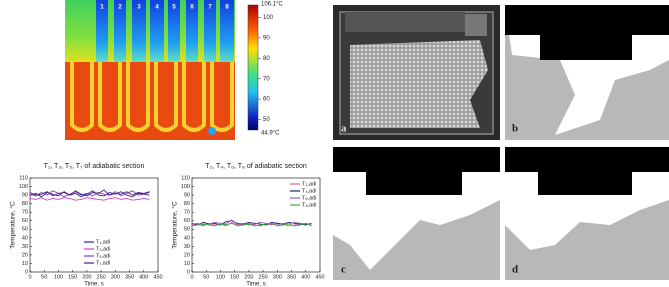 This screenshot has height=287, width=669. I want to click on colorbar-tick-label: 100, so click(268, 18).